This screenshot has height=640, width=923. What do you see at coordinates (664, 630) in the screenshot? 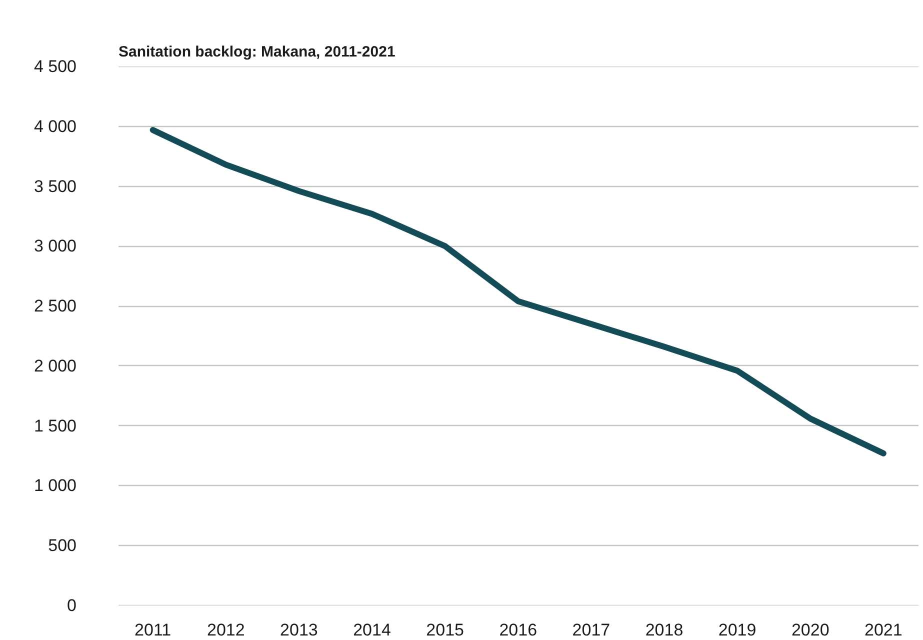
I see `x-tick-label: 2018` at bounding box center [664, 630].